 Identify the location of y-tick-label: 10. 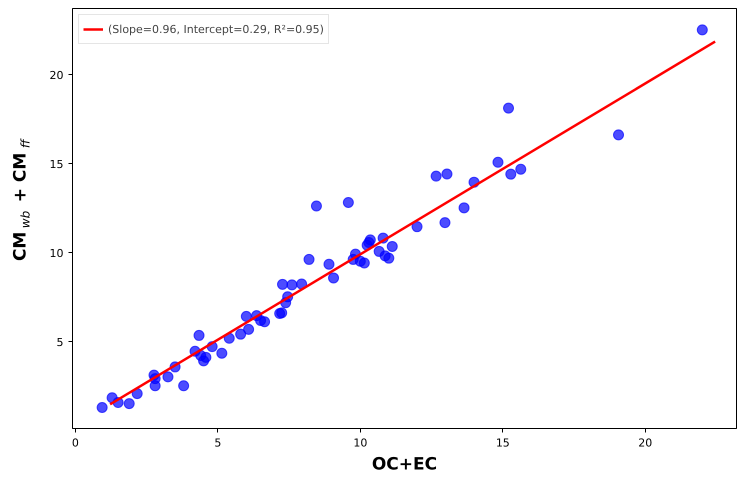
(57, 253).